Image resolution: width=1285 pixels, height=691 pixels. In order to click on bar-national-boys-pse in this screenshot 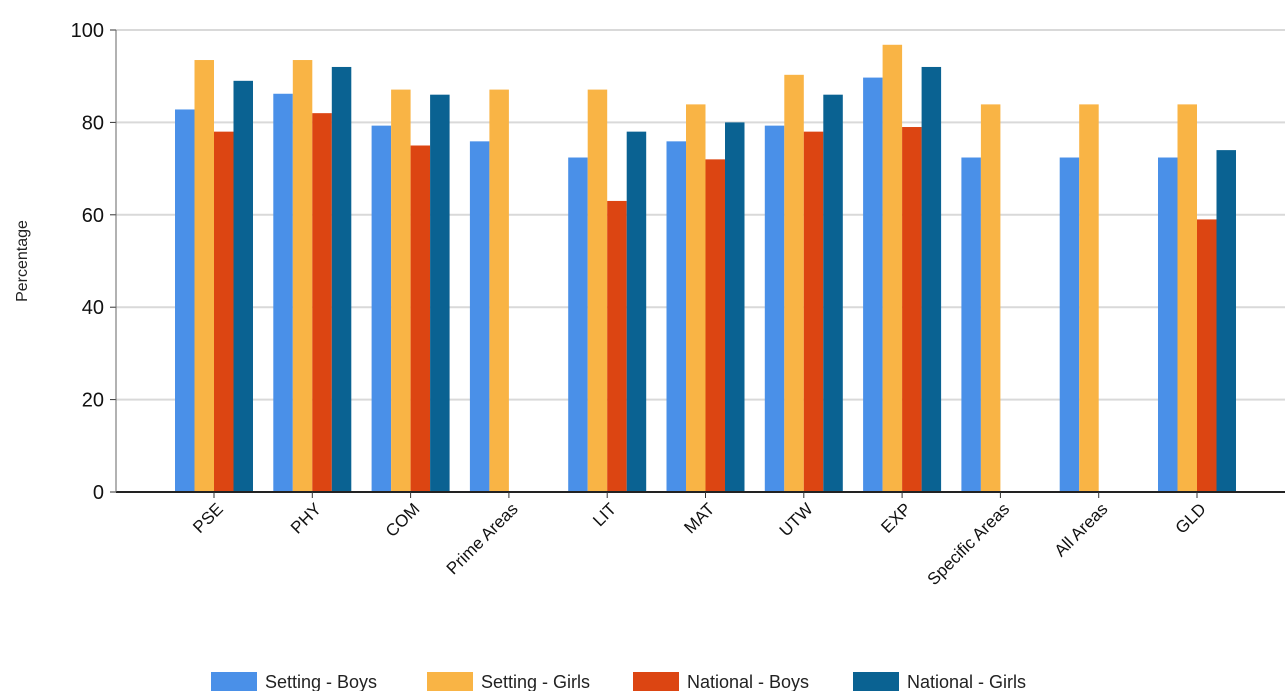, I will do `click(224, 311)`.